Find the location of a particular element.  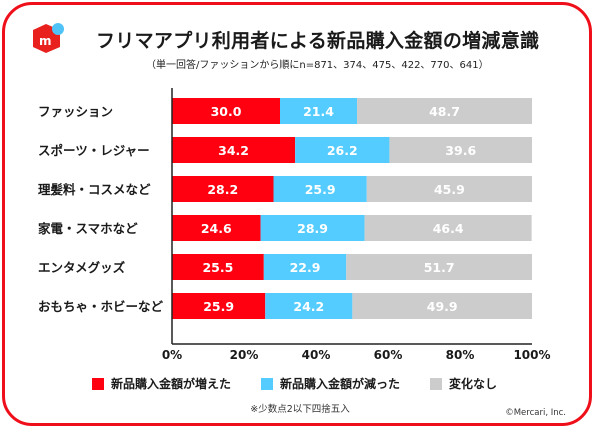

bar-value-label: 45.9 is located at coordinates (449, 189).